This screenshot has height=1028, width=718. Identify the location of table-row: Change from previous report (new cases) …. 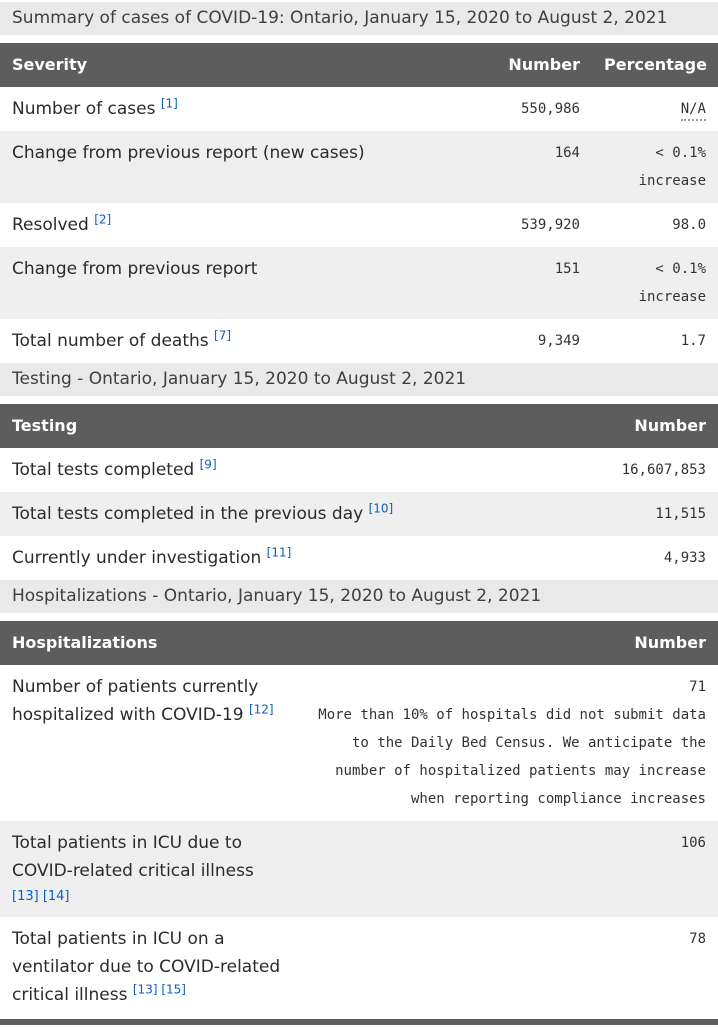
(359, 167).